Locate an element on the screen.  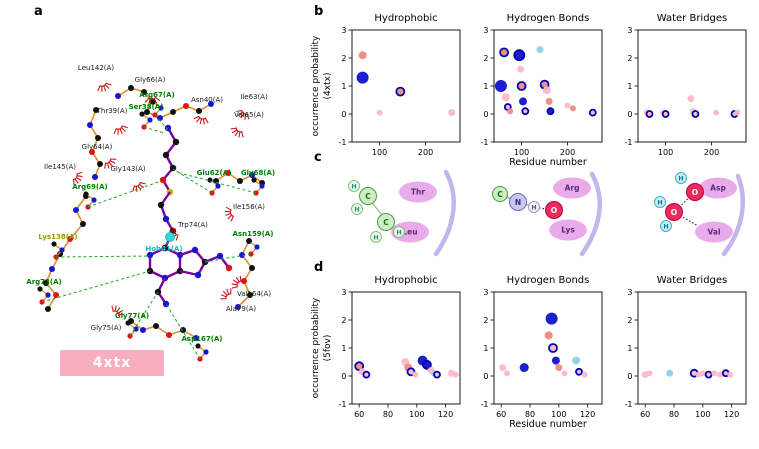
x-tick-label: 100 is located at coordinates (379, 152).